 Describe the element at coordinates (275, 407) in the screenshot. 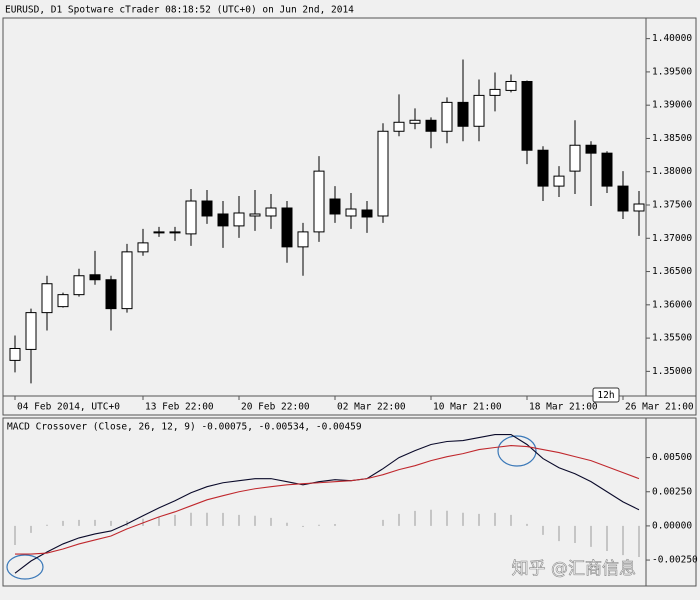

I see `x-tick-label: 20 Feb 22:00` at that location.